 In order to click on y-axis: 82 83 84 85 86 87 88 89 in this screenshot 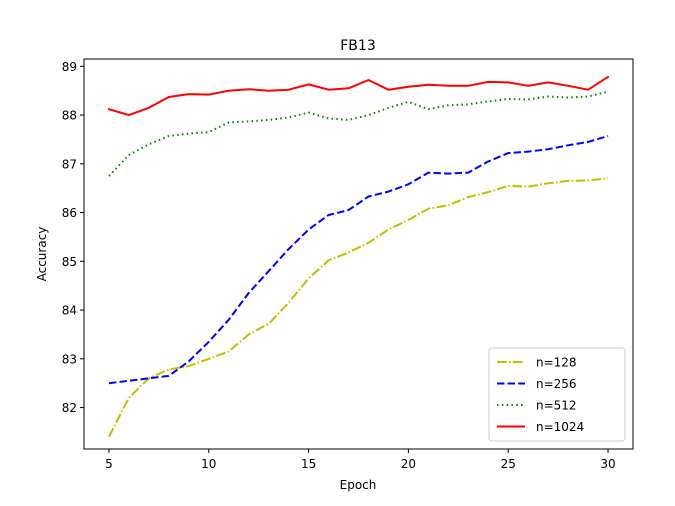, I will do `click(73, 237)`.